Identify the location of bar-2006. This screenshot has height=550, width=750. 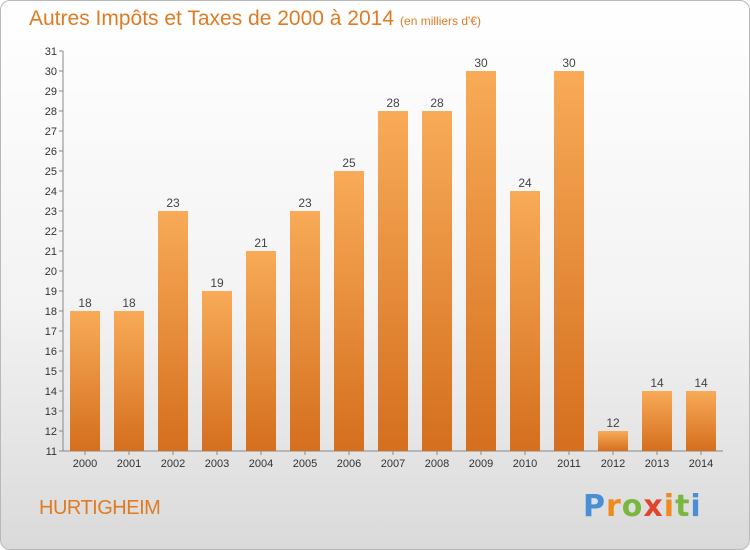
(349, 311).